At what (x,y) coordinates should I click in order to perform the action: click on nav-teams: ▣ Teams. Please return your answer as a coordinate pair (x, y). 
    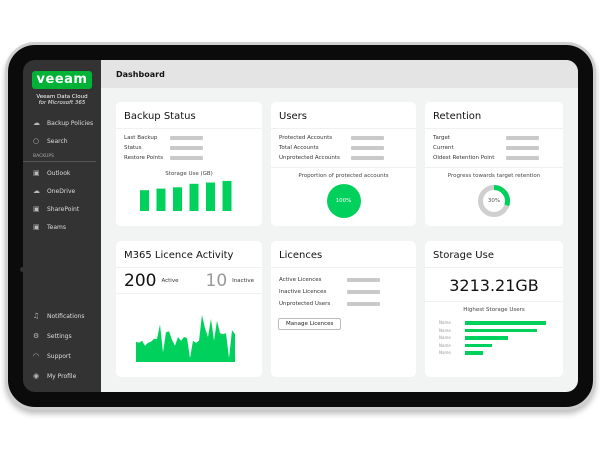
    Looking at the image, I should click on (49, 227).